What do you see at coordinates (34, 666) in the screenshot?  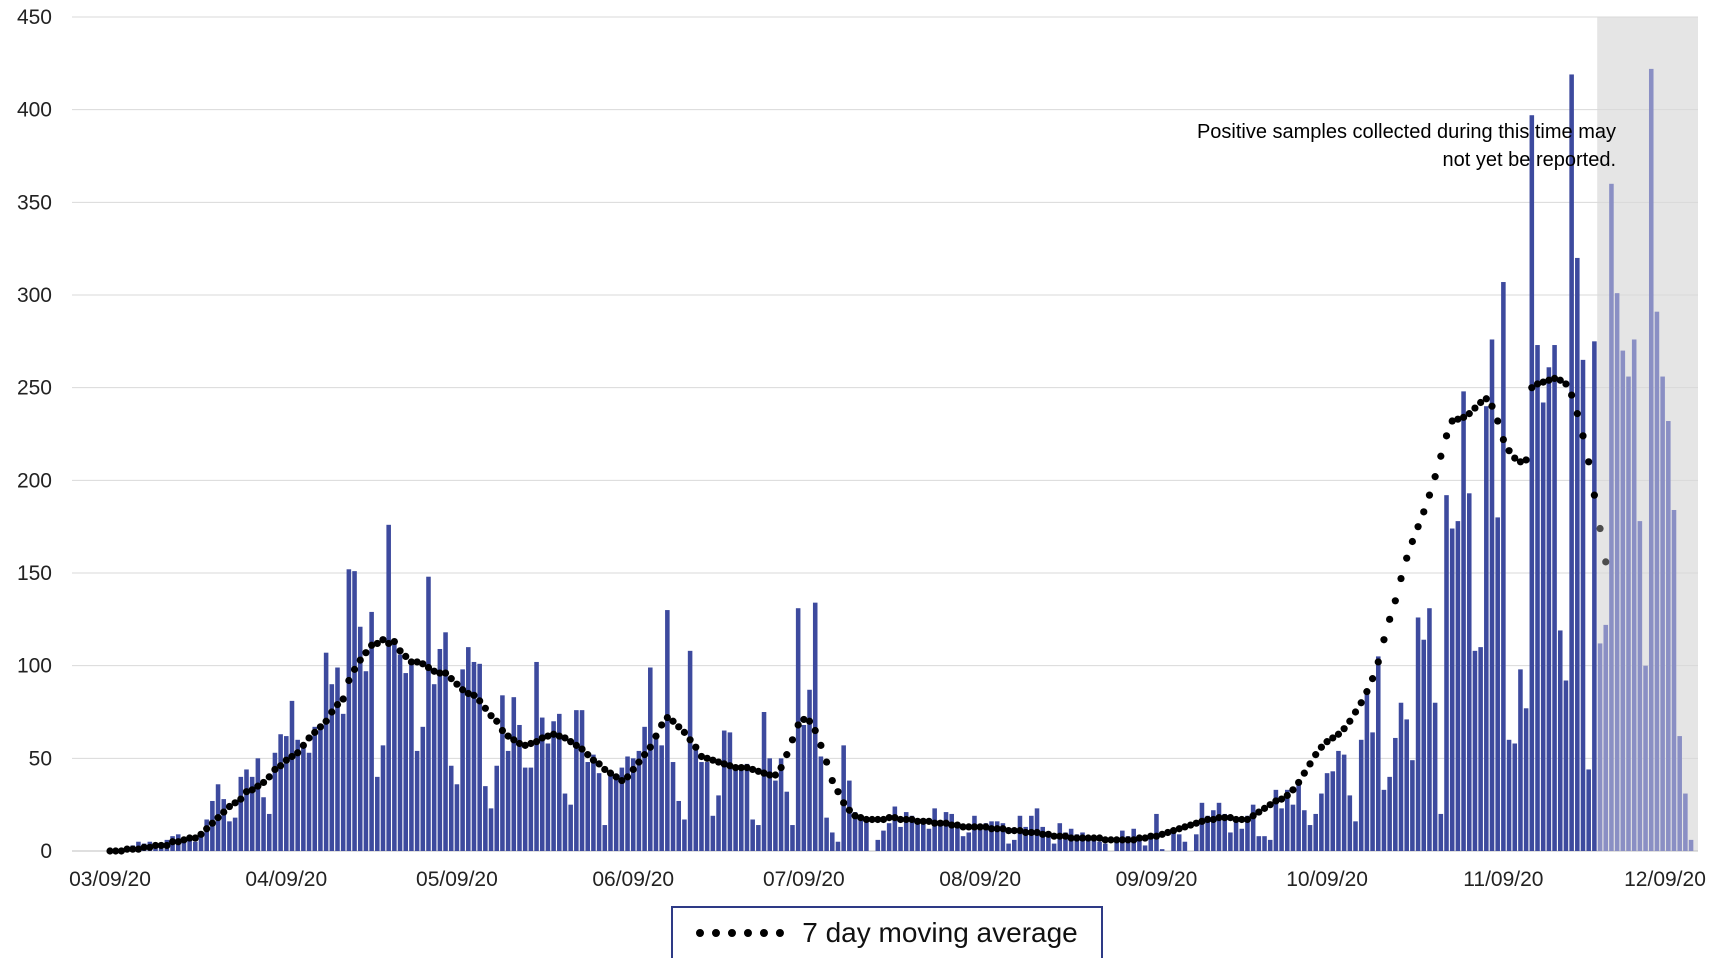 I see `y-tick-label: 100` at bounding box center [34, 666].